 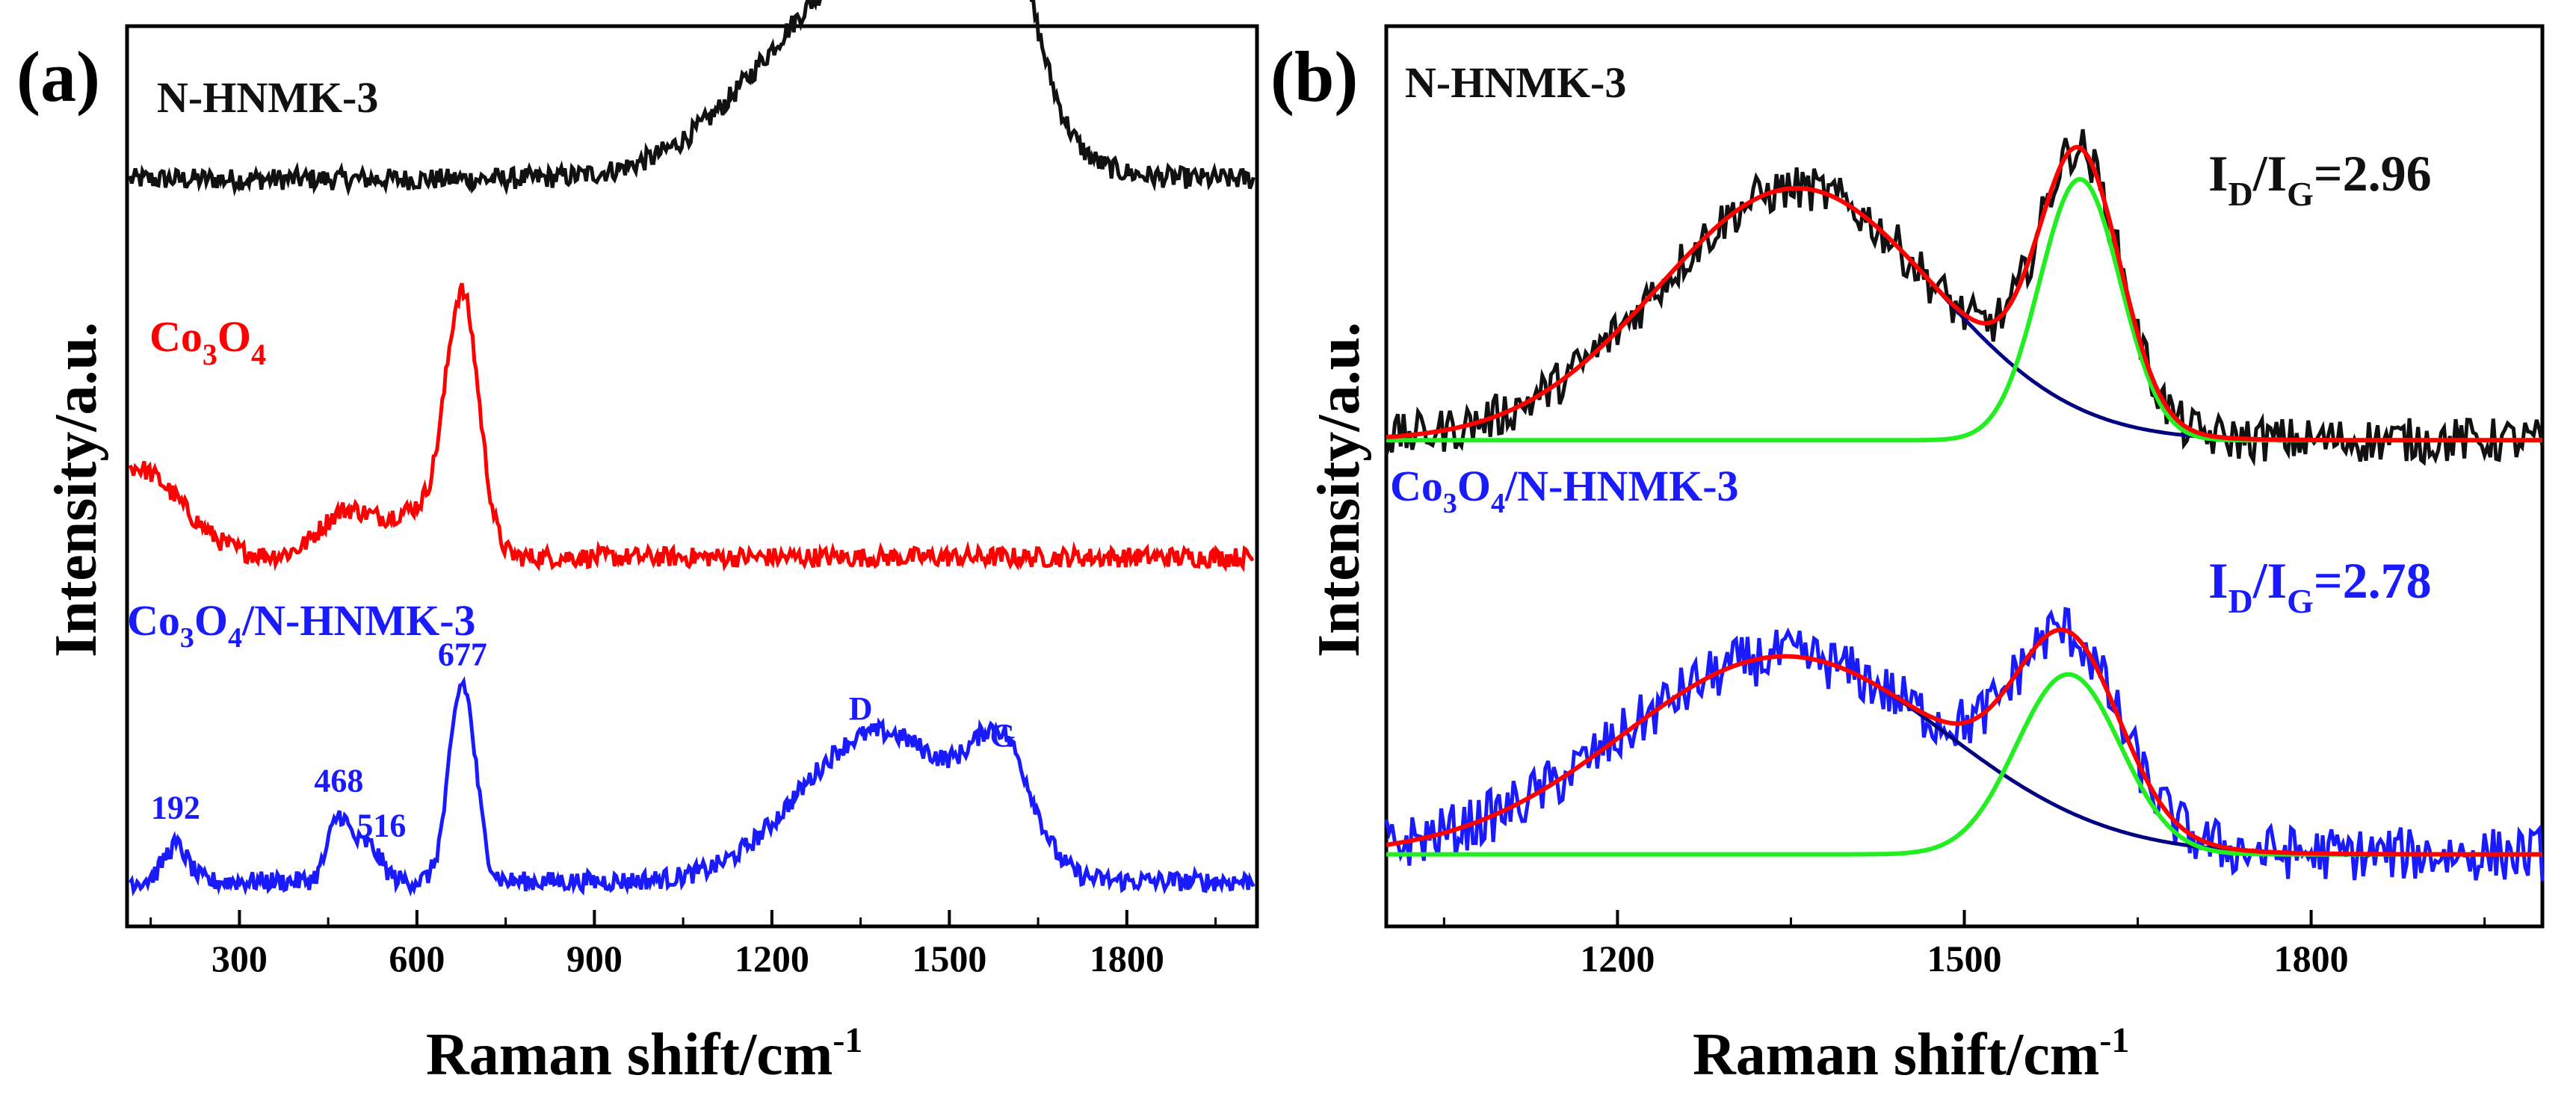 What do you see at coordinates (176, 807) in the screenshot?
I see `peak-annotation-192: 192` at bounding box center [176, 807].